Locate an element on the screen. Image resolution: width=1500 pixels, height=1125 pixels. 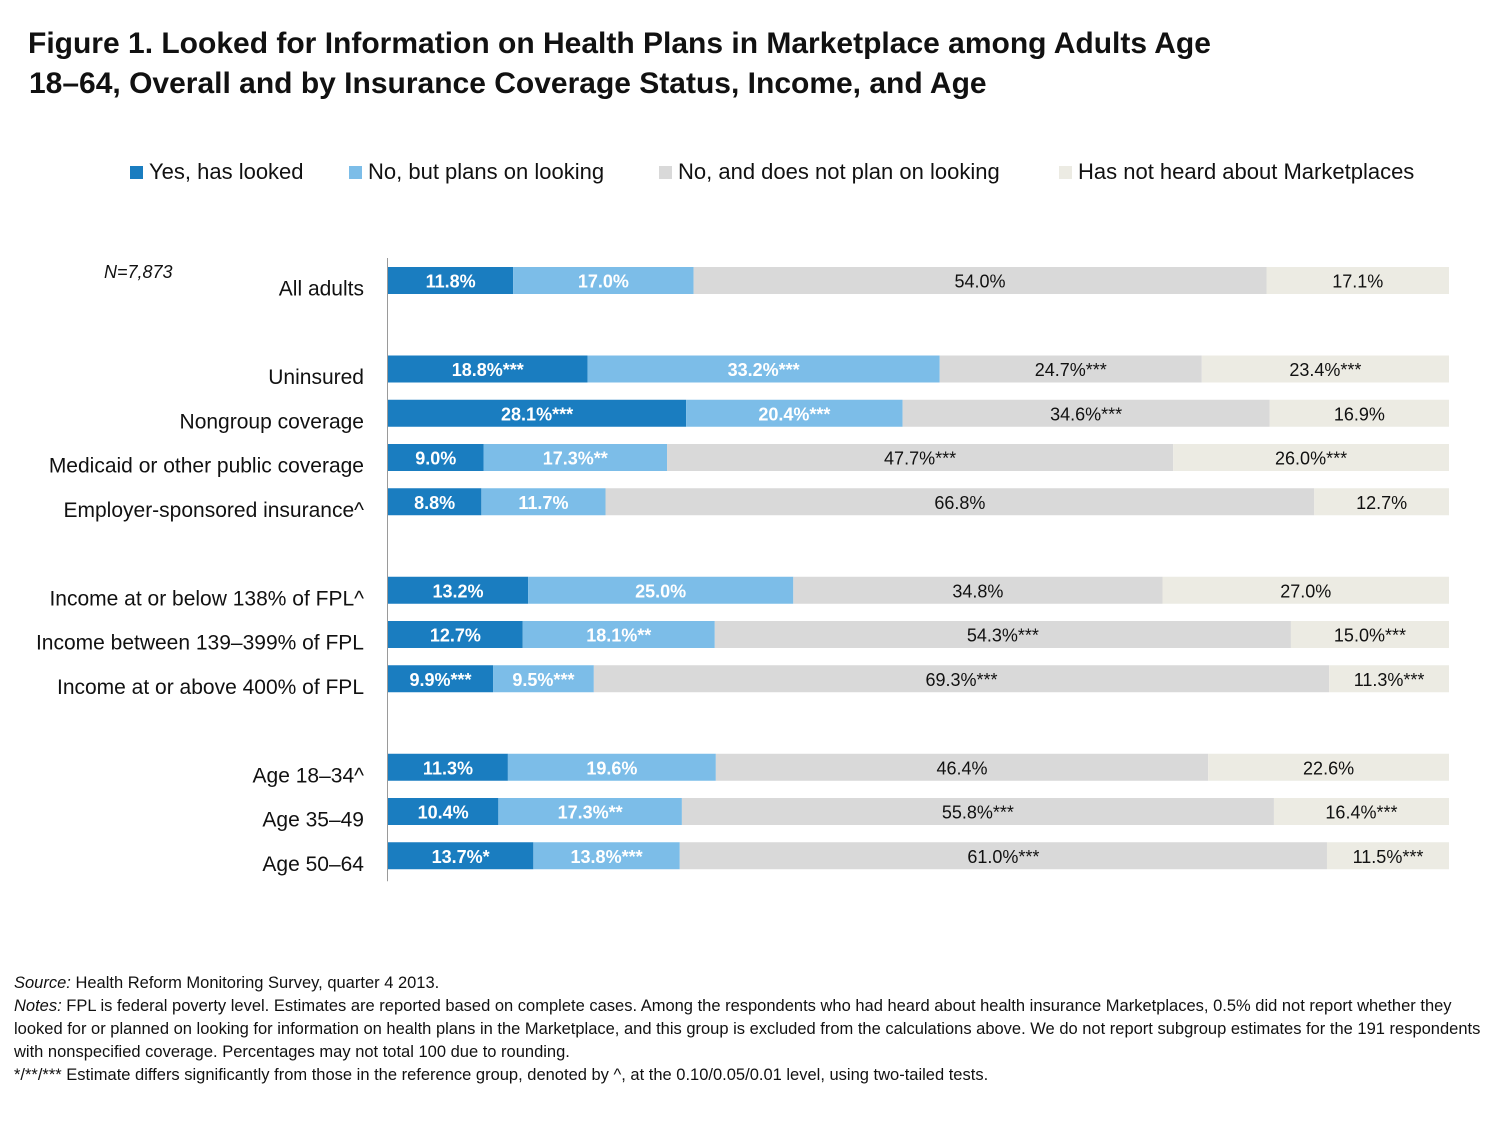
data-label-all-adults-not: 54.0% is located at coordinates (980, 282).